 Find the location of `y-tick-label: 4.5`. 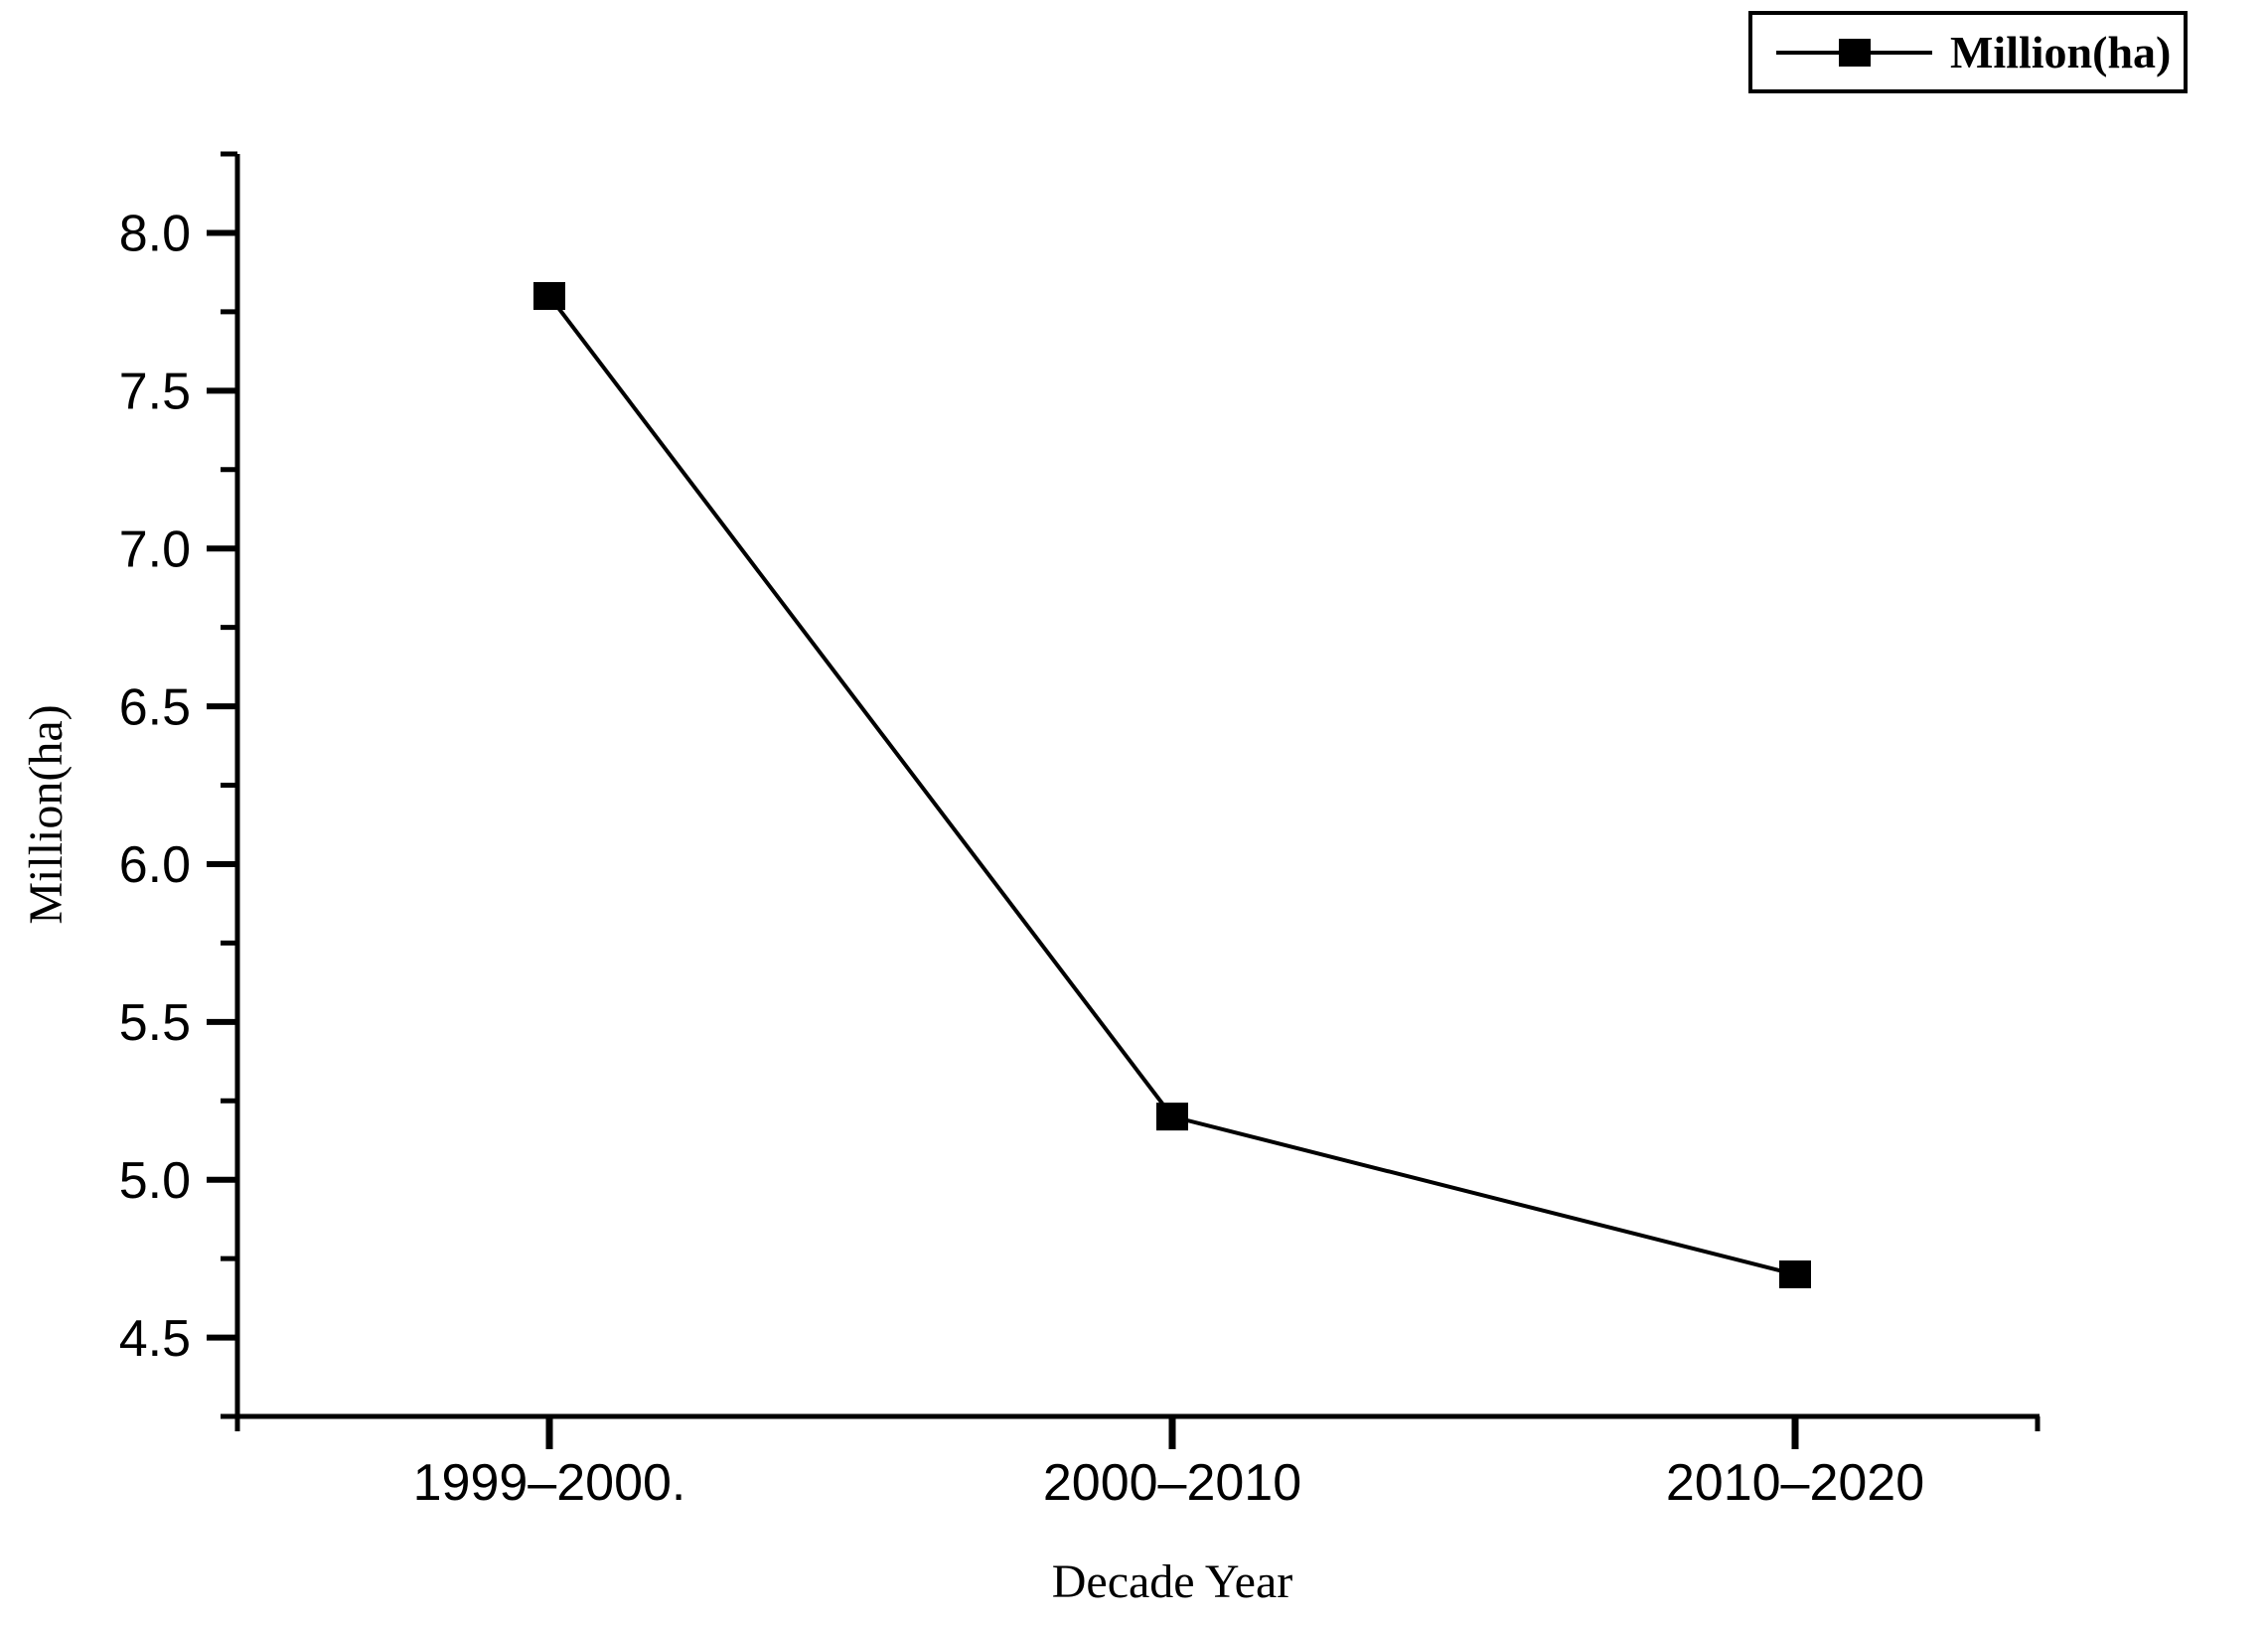

y-tick-label: 4.5 is located at coordinates (155, 1339).